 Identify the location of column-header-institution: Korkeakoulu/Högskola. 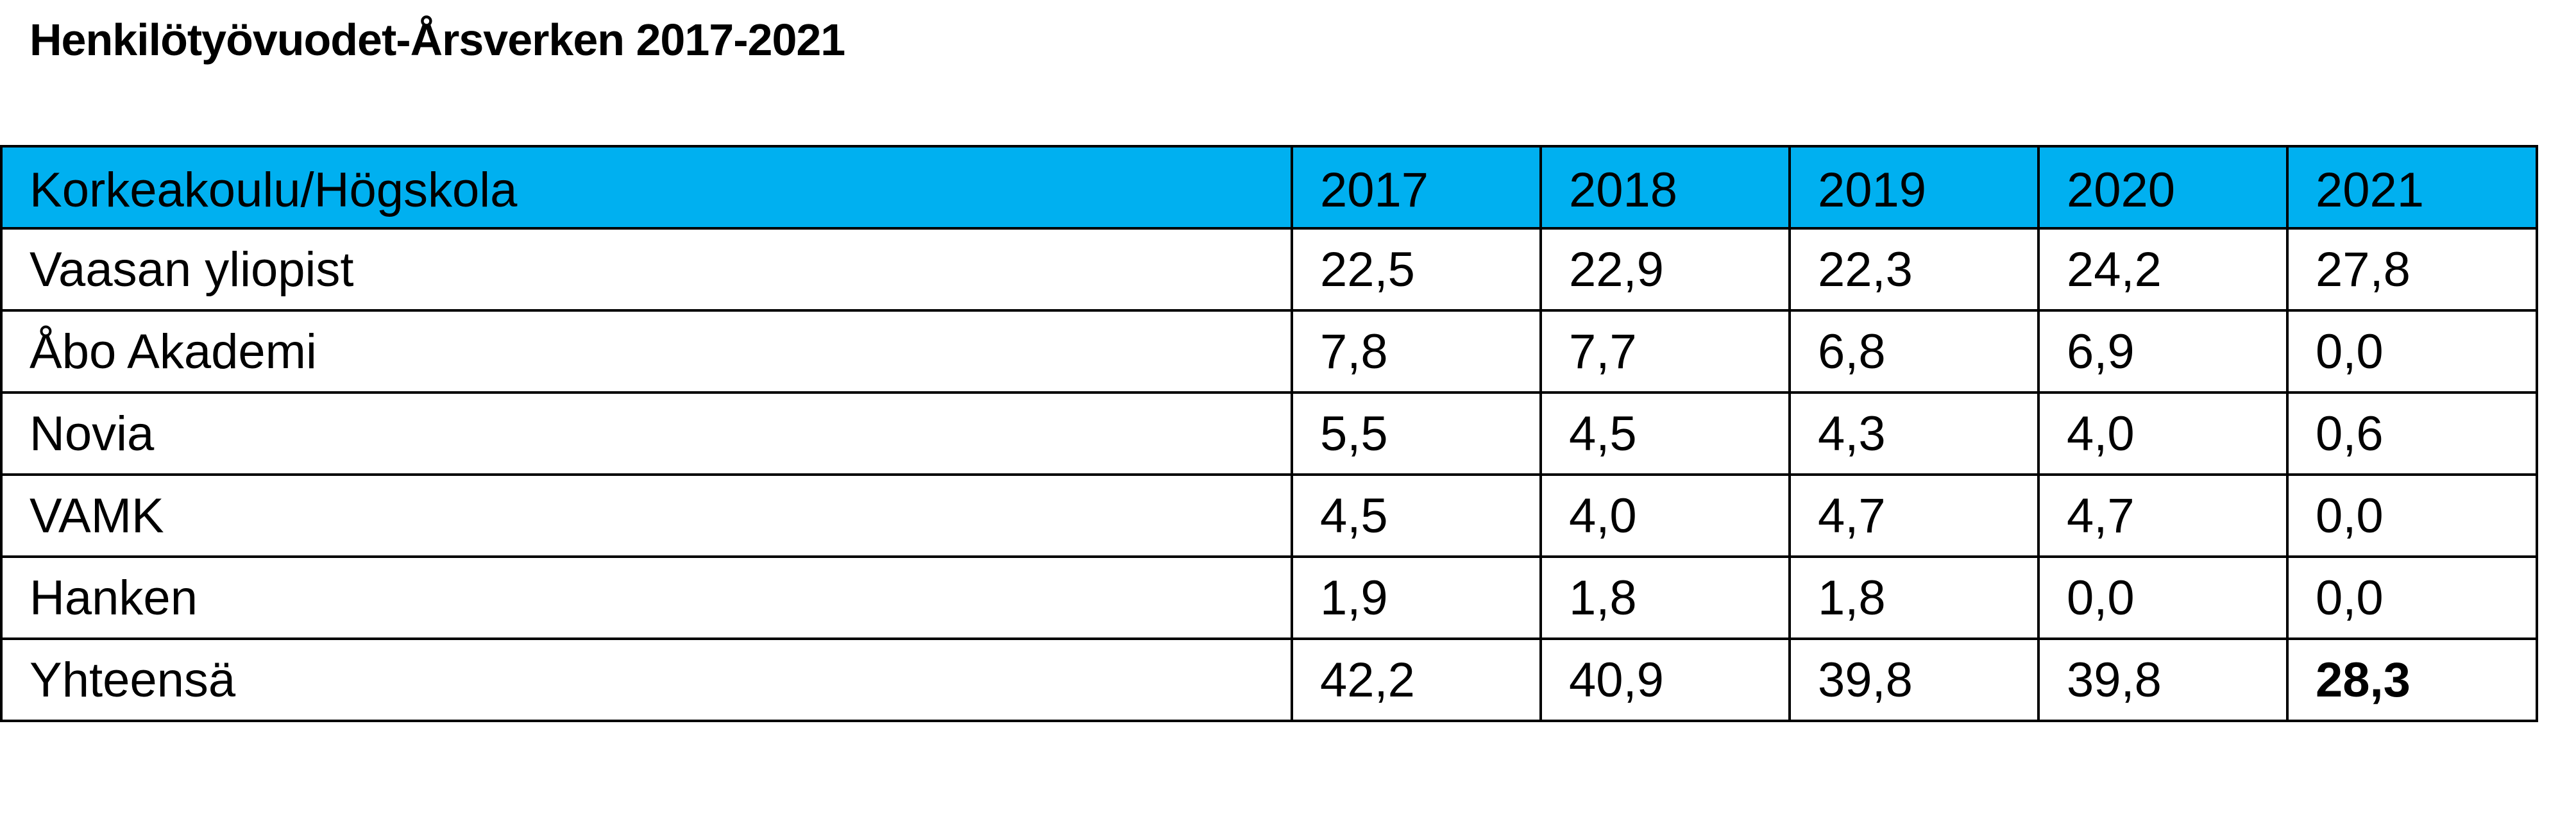
(646, 187).